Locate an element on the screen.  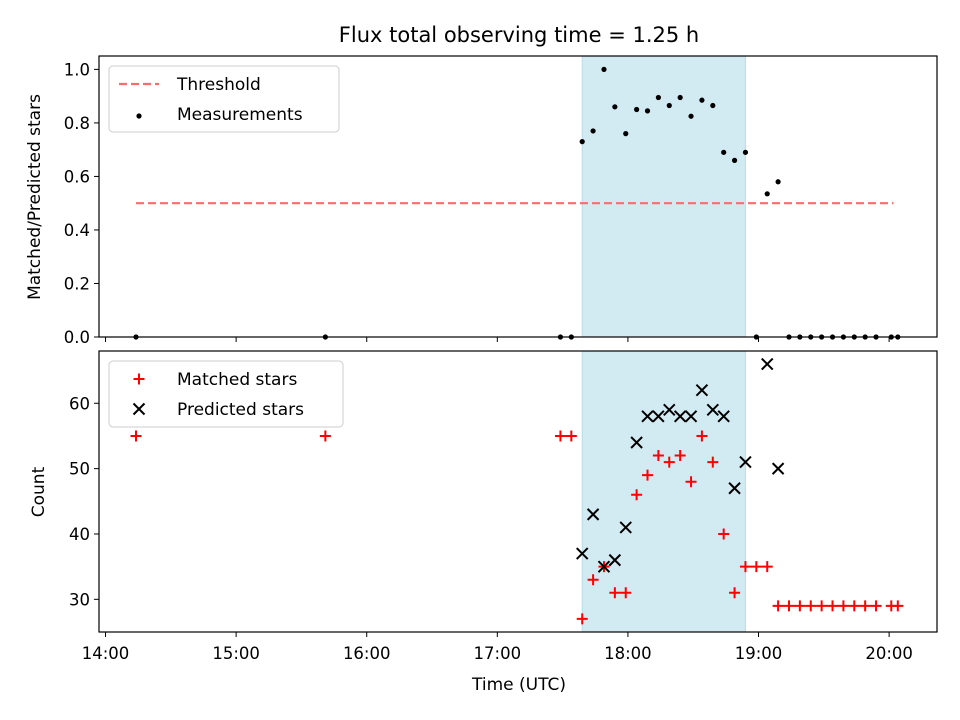
legend-plus-swatch is located at coordinates (139, 379).